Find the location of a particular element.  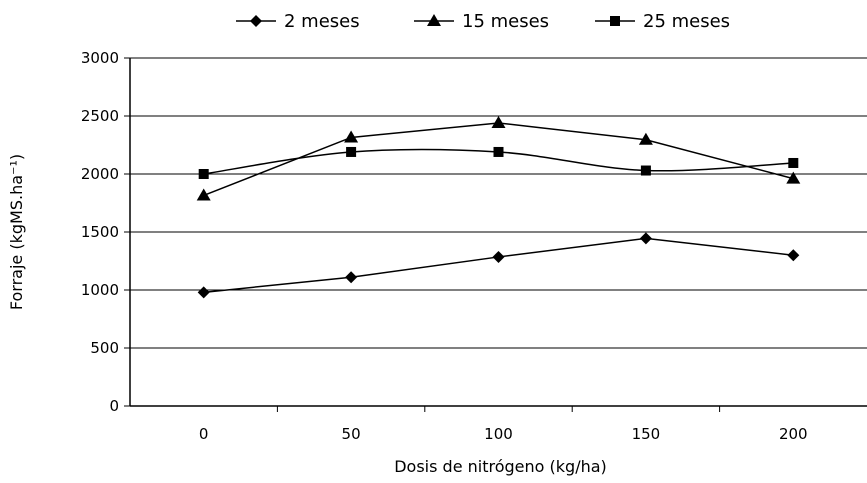

x-tick-labels: 0 50 100 150 200 is located at coordinates (503, 434).